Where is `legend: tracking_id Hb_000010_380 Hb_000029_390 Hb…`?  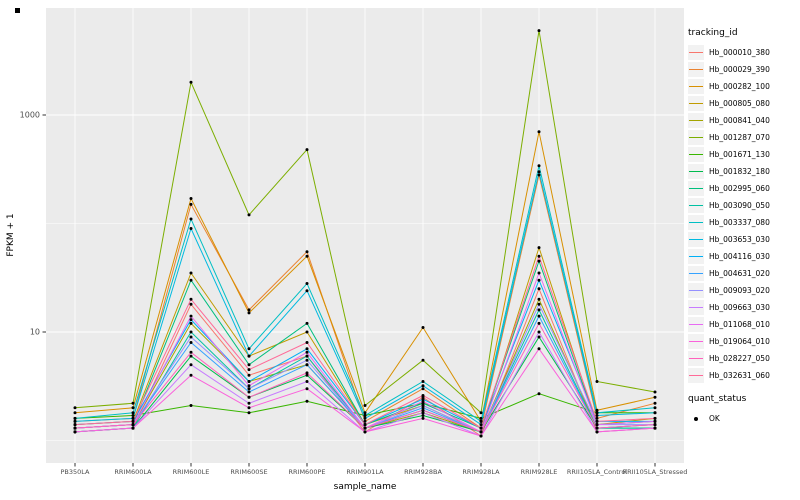
legend: tracking_id Hb_000010_380 Hb_000029_390 Hb… is located at coordinates (743, 227).